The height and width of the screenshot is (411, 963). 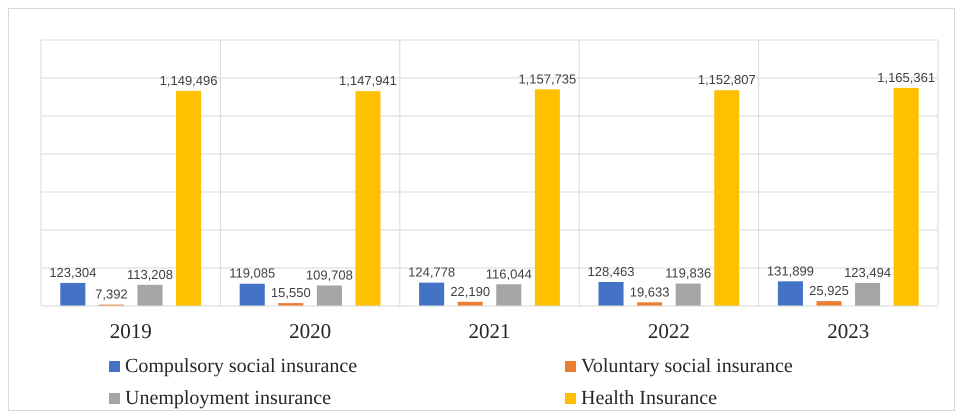 I want to click on x-tick-label: 2023, so click(x=848, y=331).